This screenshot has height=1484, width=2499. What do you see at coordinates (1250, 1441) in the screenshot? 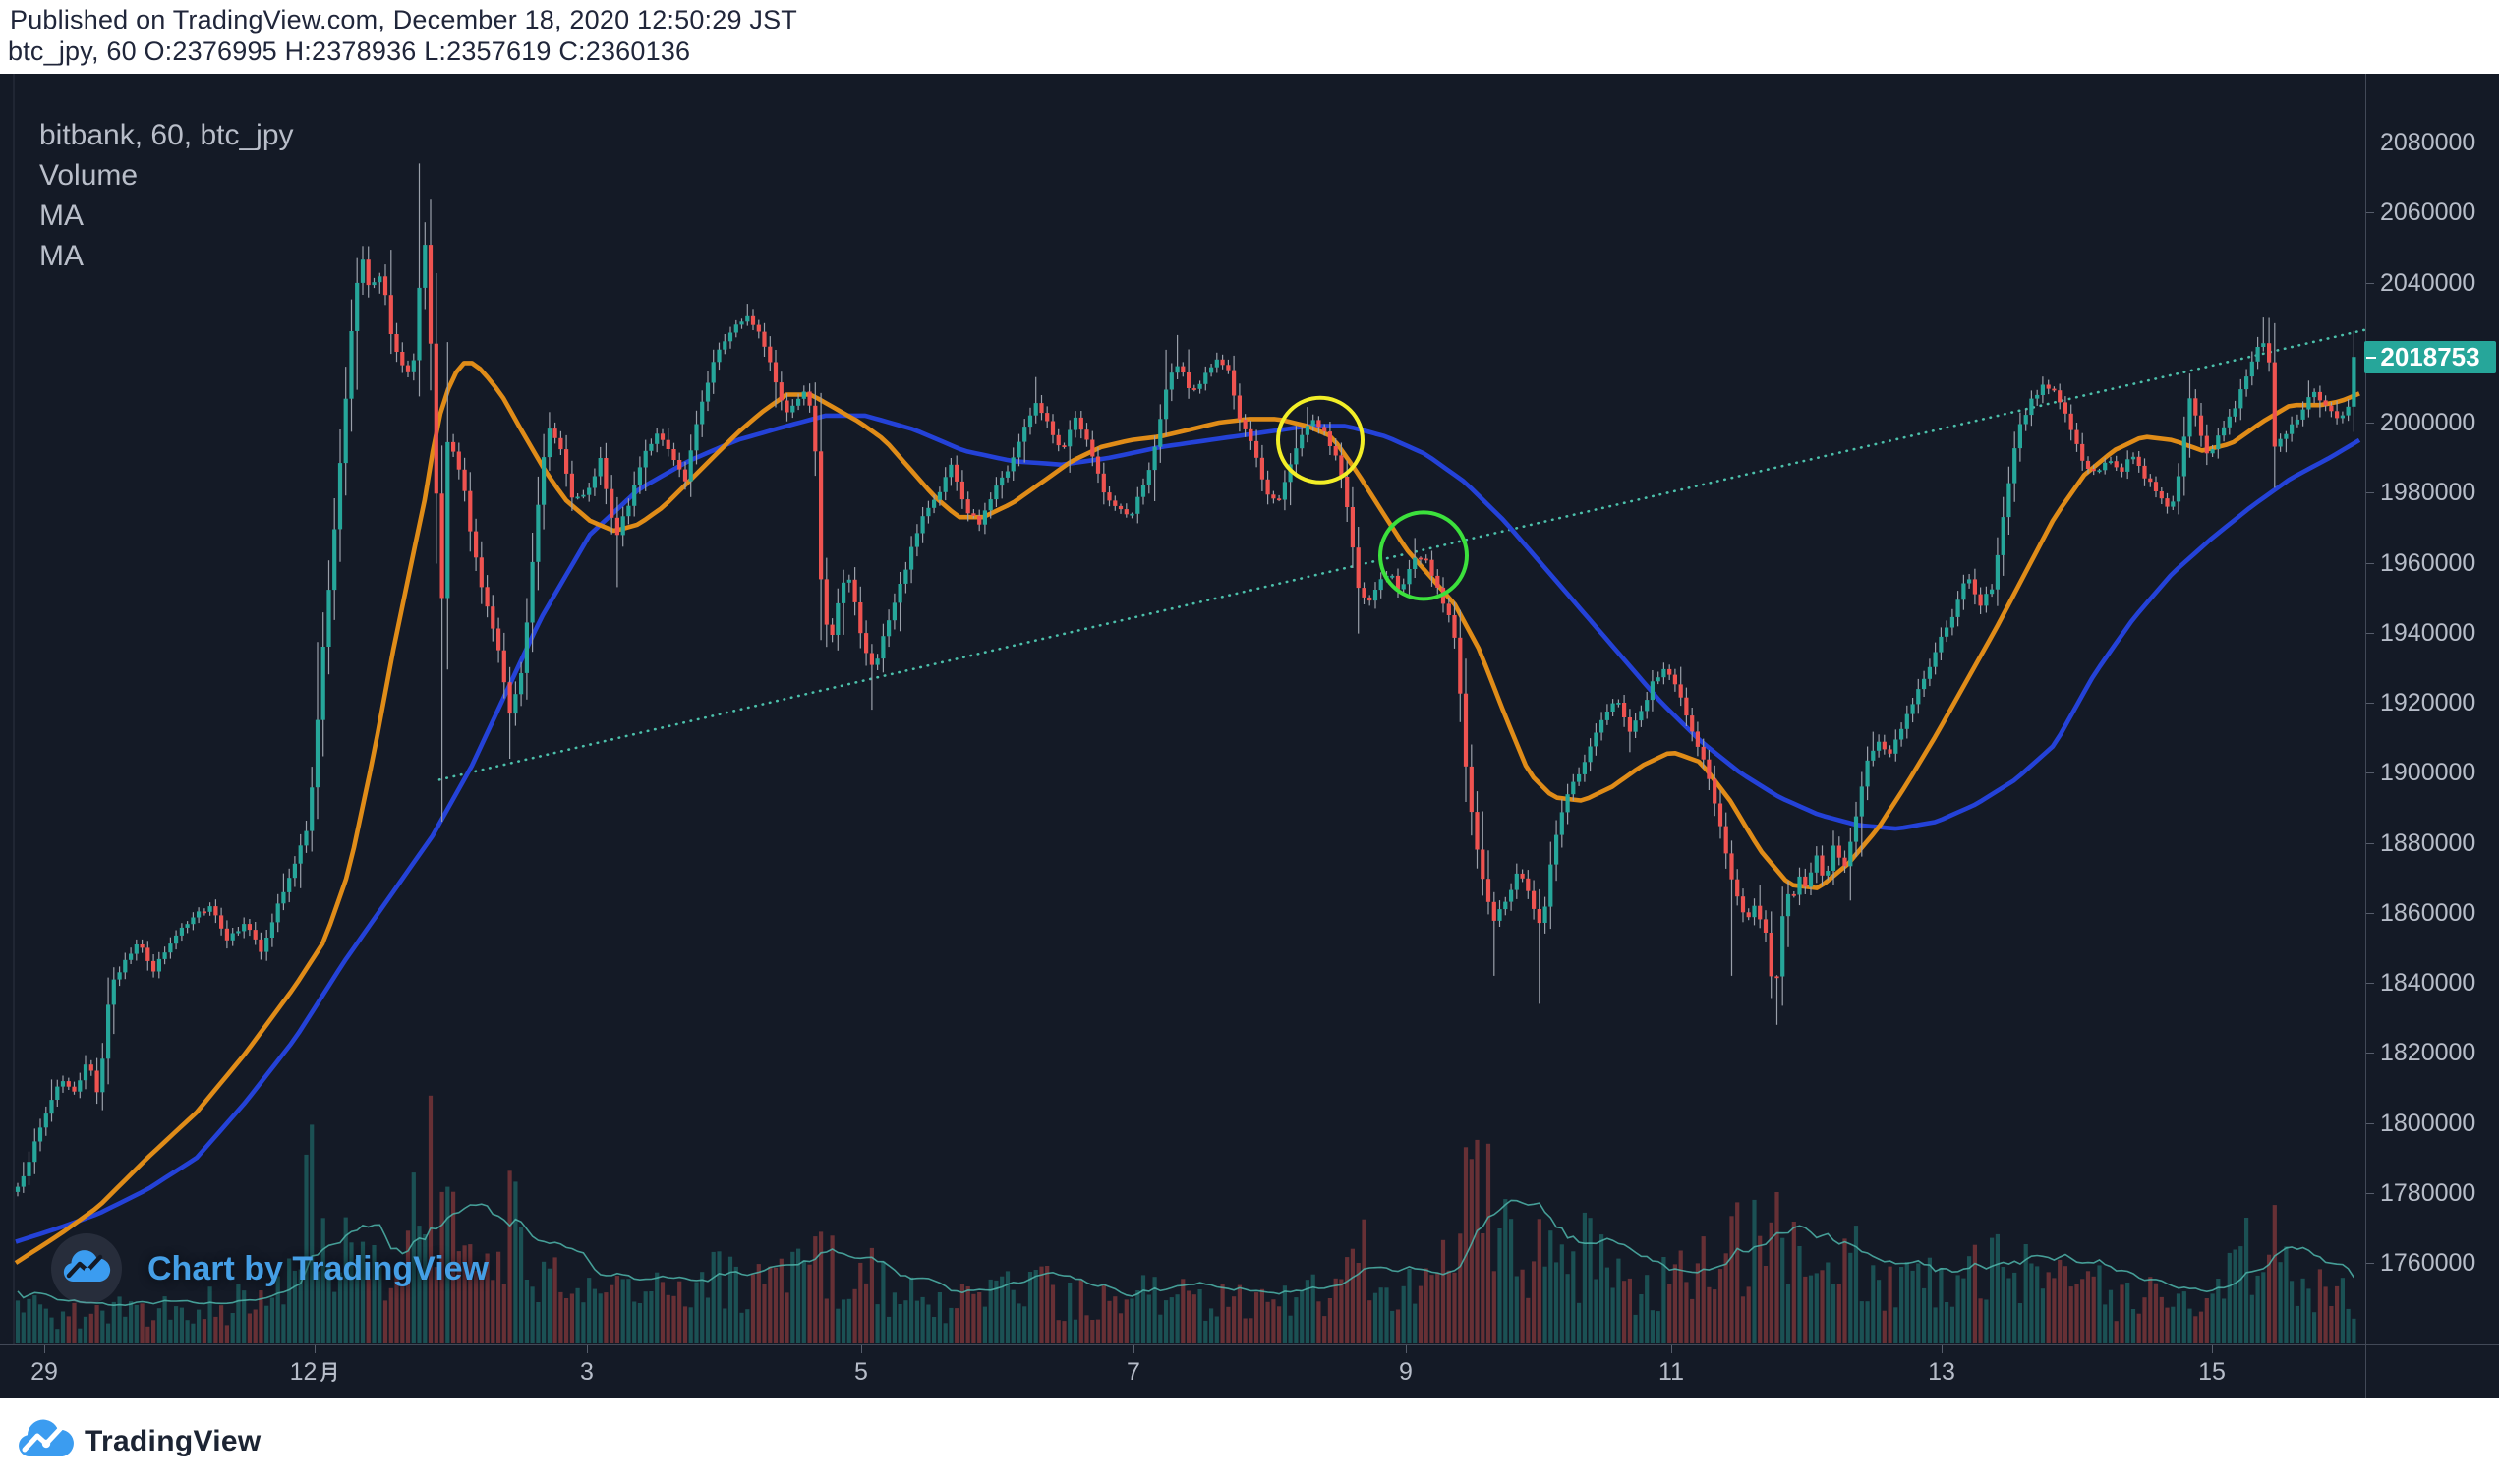
I see `page-footer: TradingView` at bounding box center [1250, 1441].